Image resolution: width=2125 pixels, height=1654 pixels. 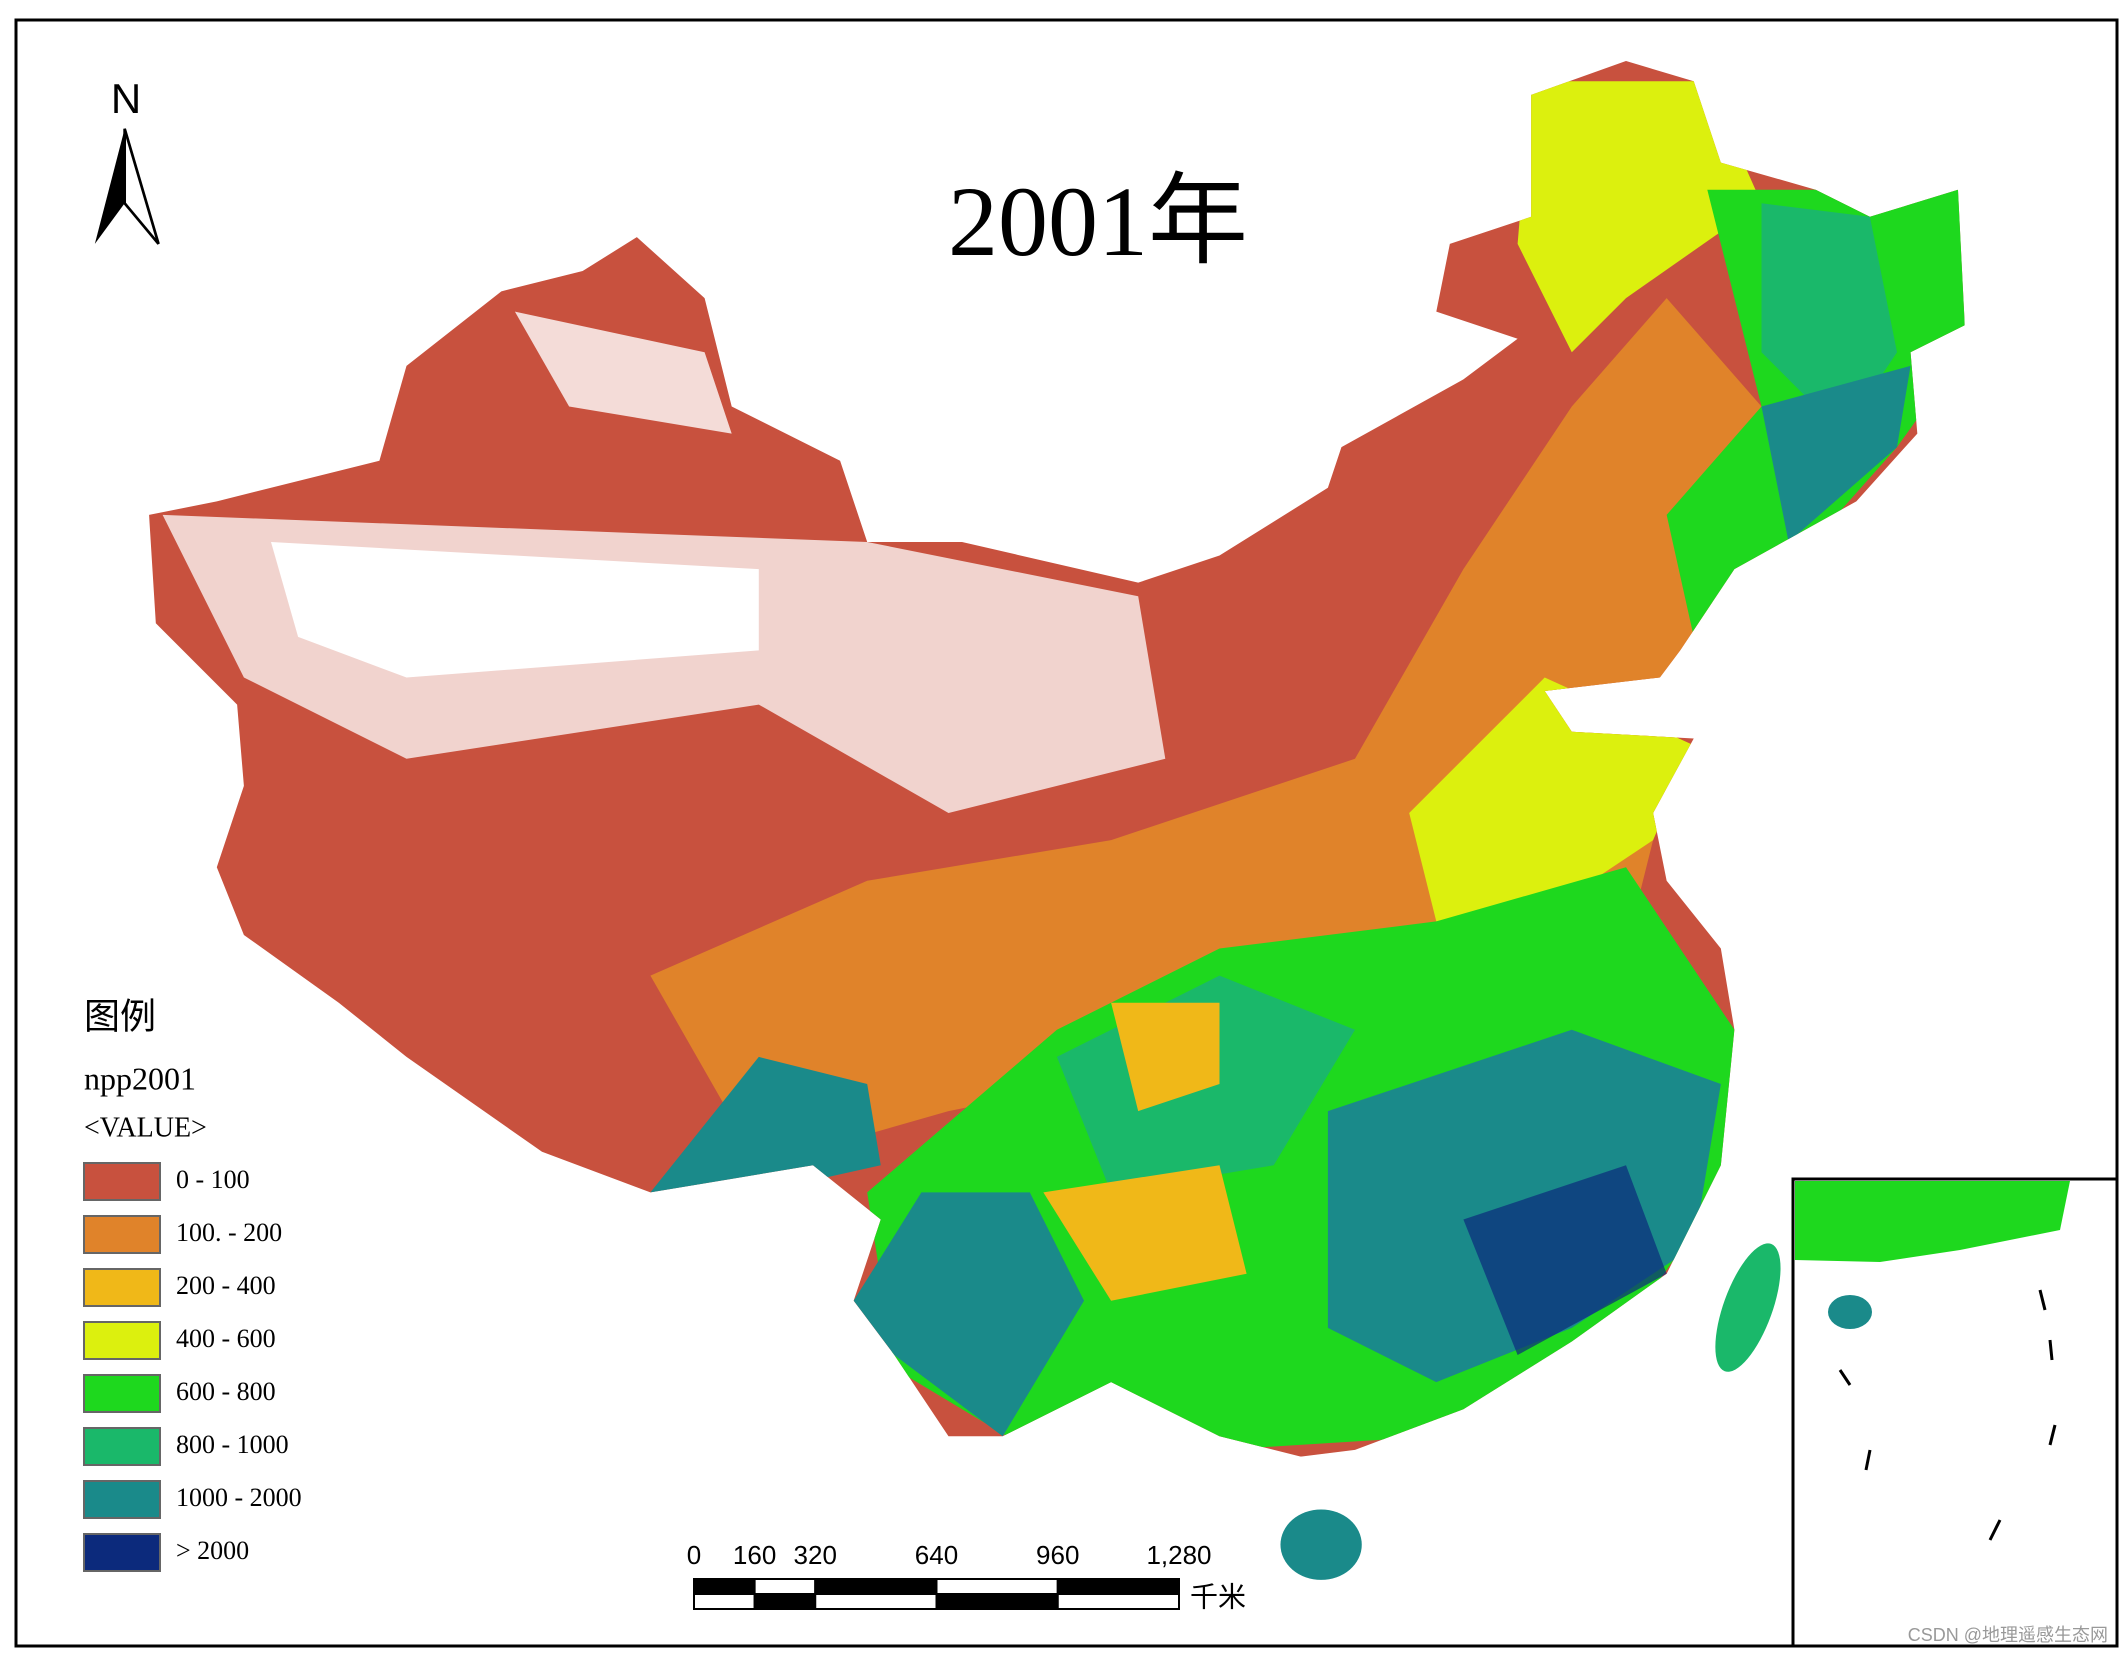 What do you see at coordinates (1057, 1555) in the screenshot?
I see `scale-tick-label: 960` at bounding box center [1057, 1555].